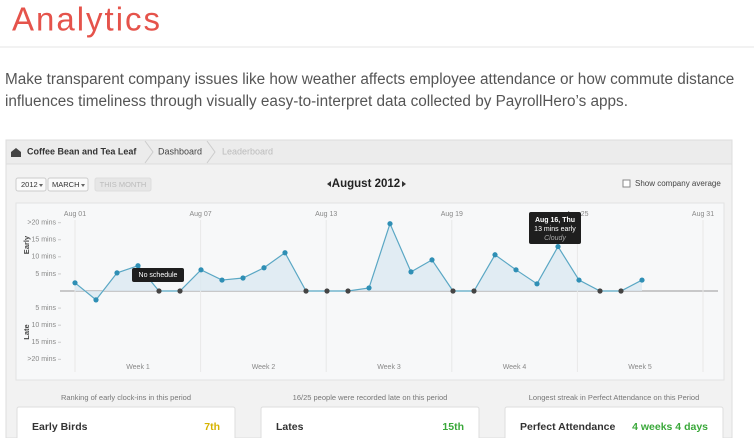 This screenshot has width=754, height=443. Describe the element at coordinates (264, 367) in the screenshot. I see `x-label: Week 2` at that location.